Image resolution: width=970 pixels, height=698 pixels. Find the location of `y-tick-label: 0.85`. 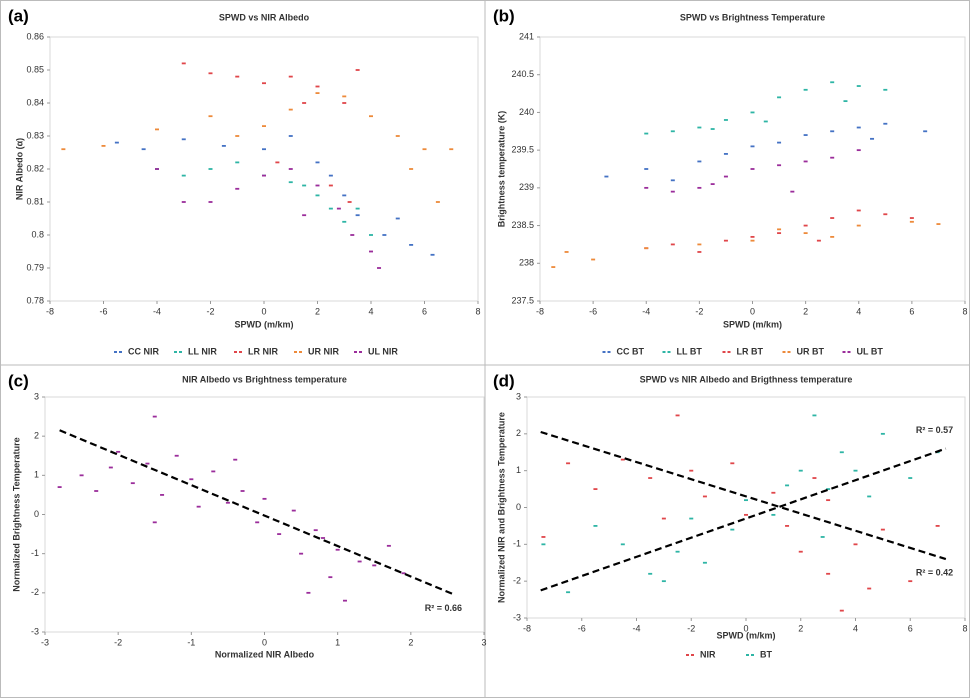

y-tick-label: 0.85 is located at coordinates (35, 69).